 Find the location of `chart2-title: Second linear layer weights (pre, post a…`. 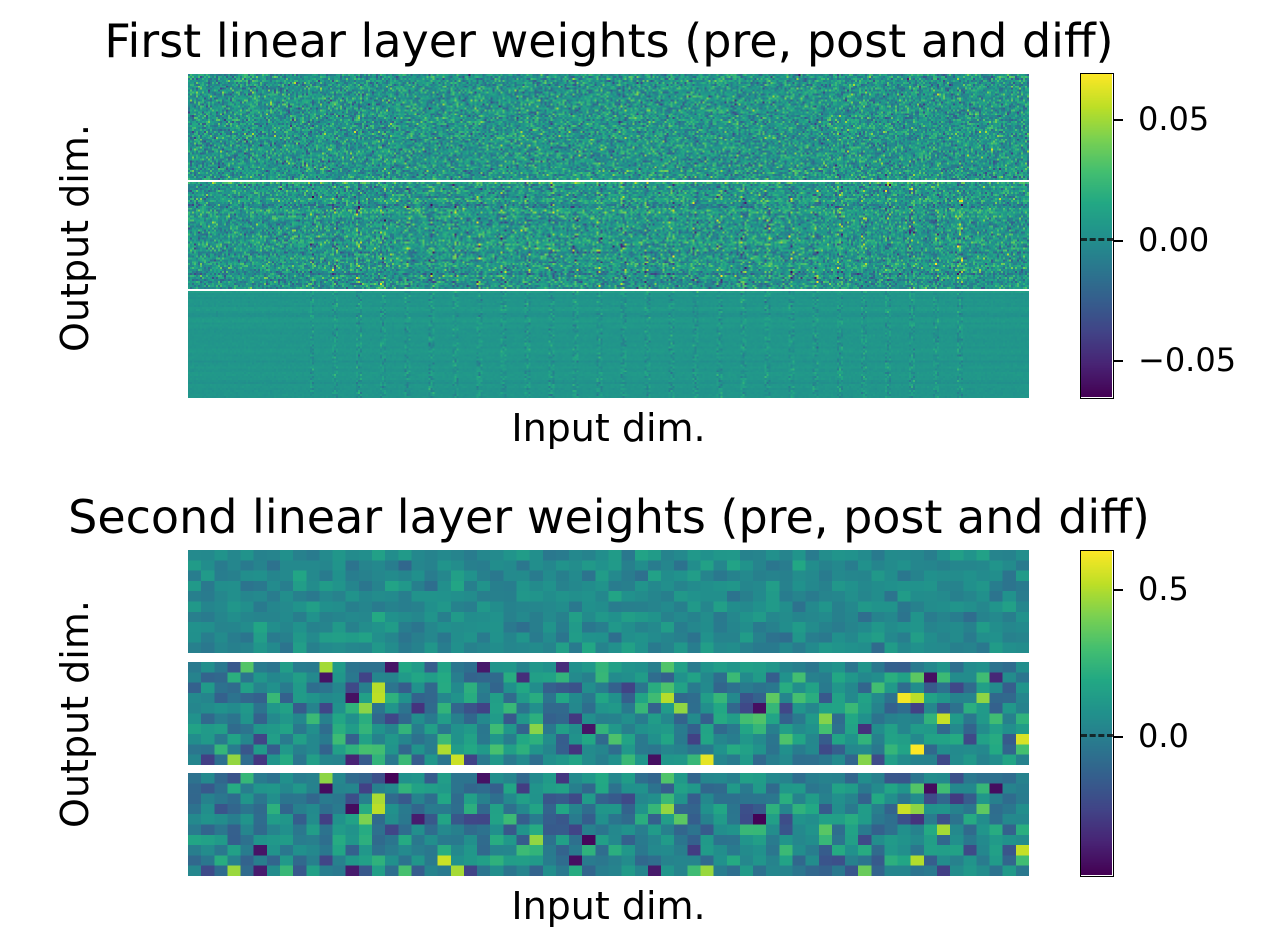

chart2-title: Second linear layer weights (pre, post a… is located at coordinates (609, 517).